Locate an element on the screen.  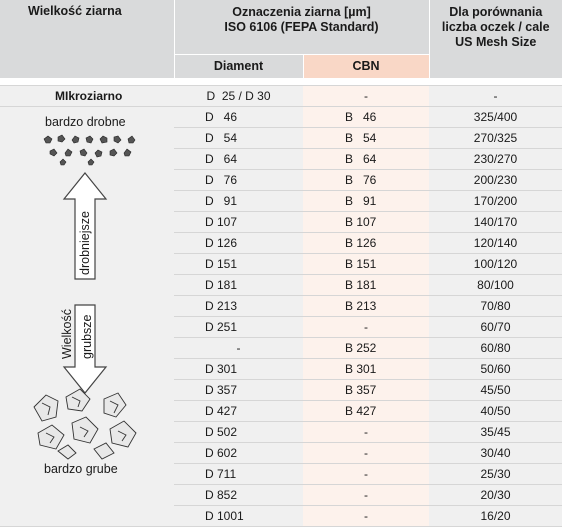
header-compare-line3: US Mesh Size is located at coordinates (496, 42).